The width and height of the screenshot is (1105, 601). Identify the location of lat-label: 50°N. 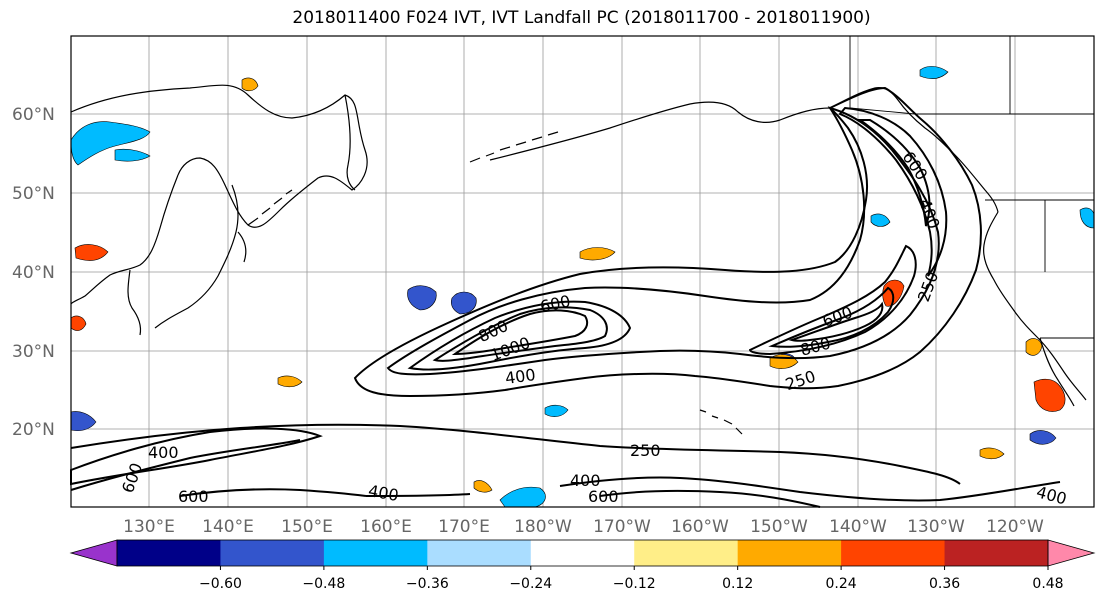
(33, 194).